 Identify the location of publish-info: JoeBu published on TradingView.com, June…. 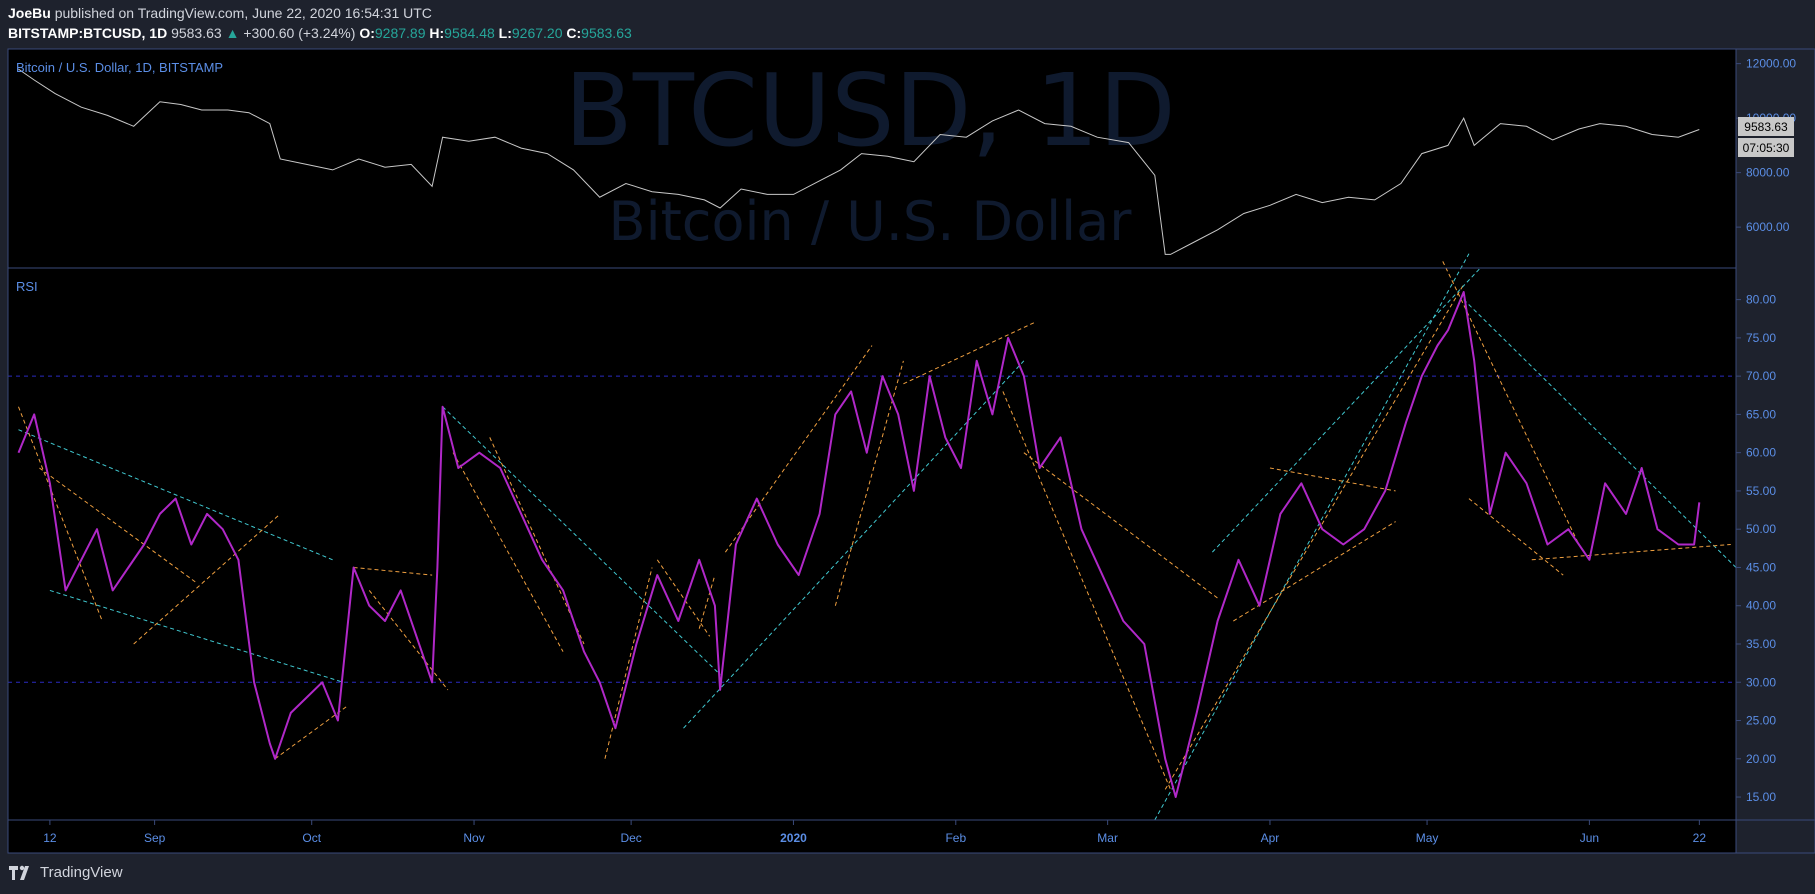
(220, 13).